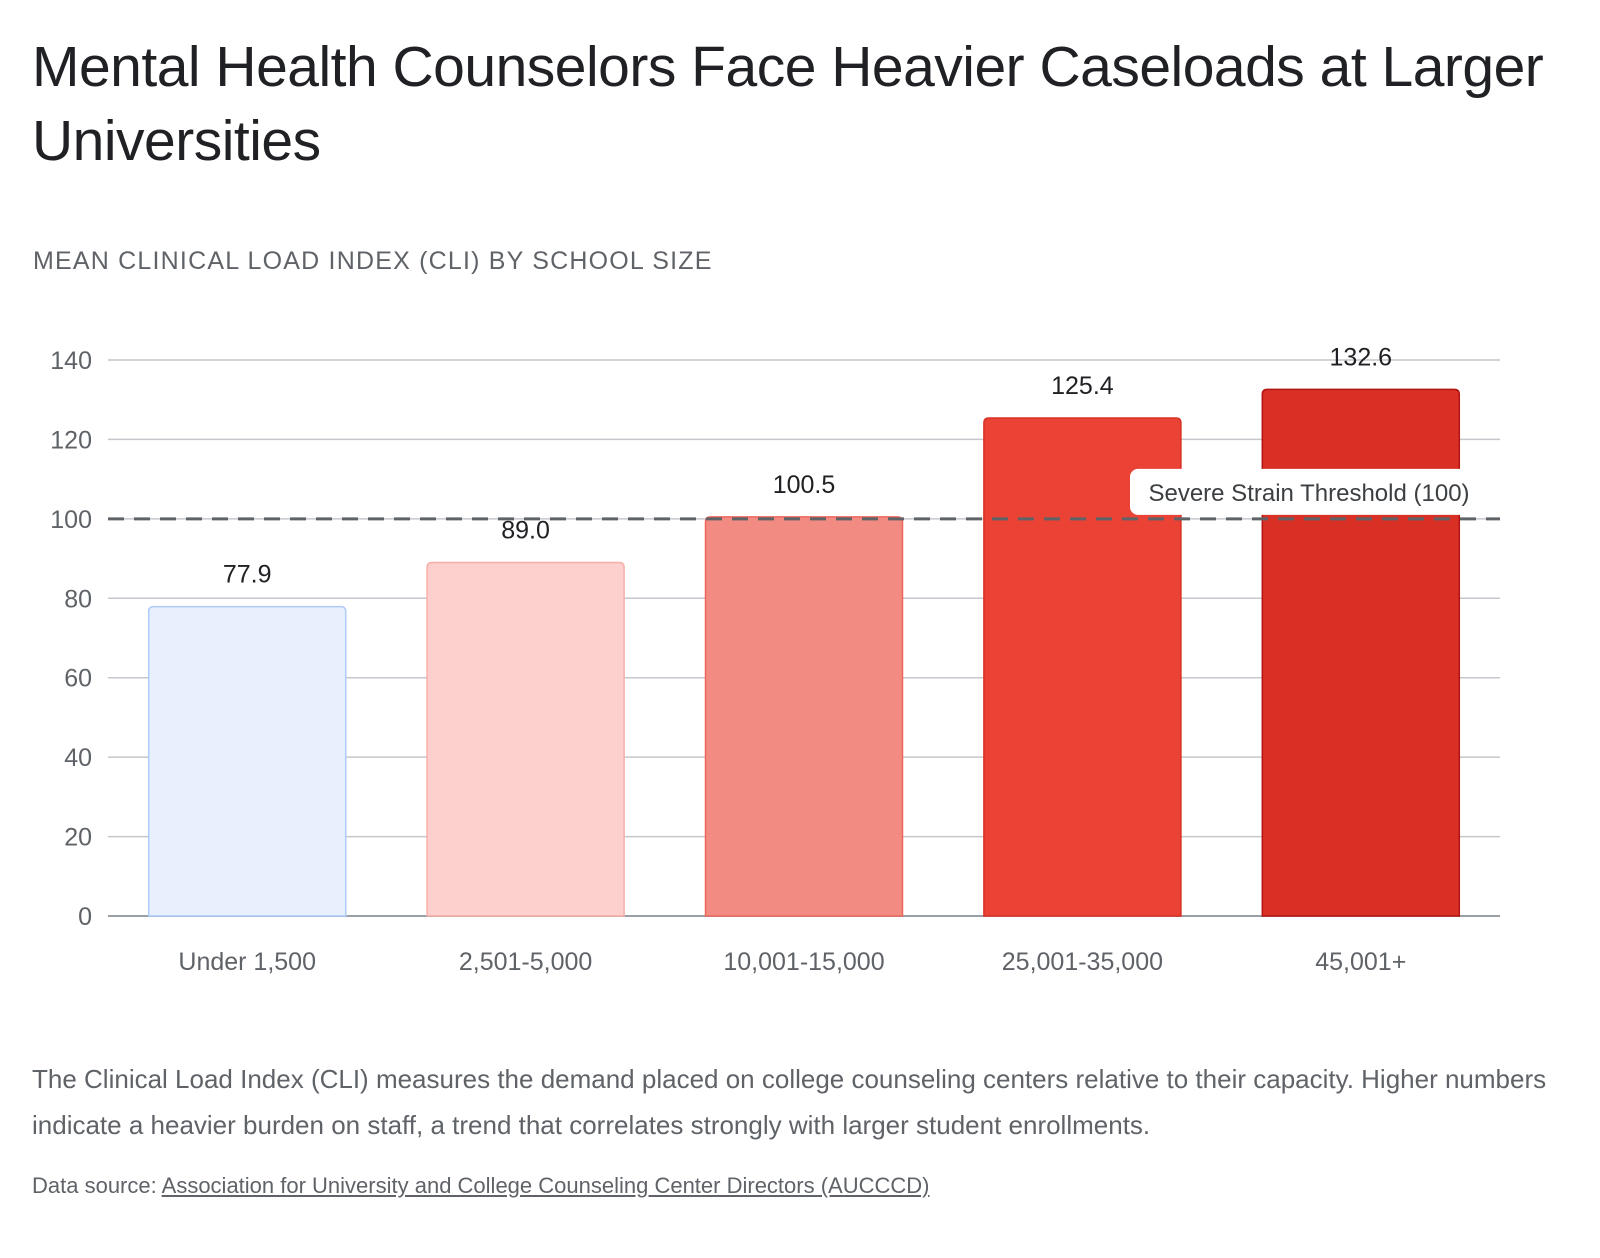 This screenshot has width=1600, height=1258. What do you see at coordinates (1082, 386) in the screenshot?
I see `bar-value-label: 125.4` at bounding box center [1082, 386].